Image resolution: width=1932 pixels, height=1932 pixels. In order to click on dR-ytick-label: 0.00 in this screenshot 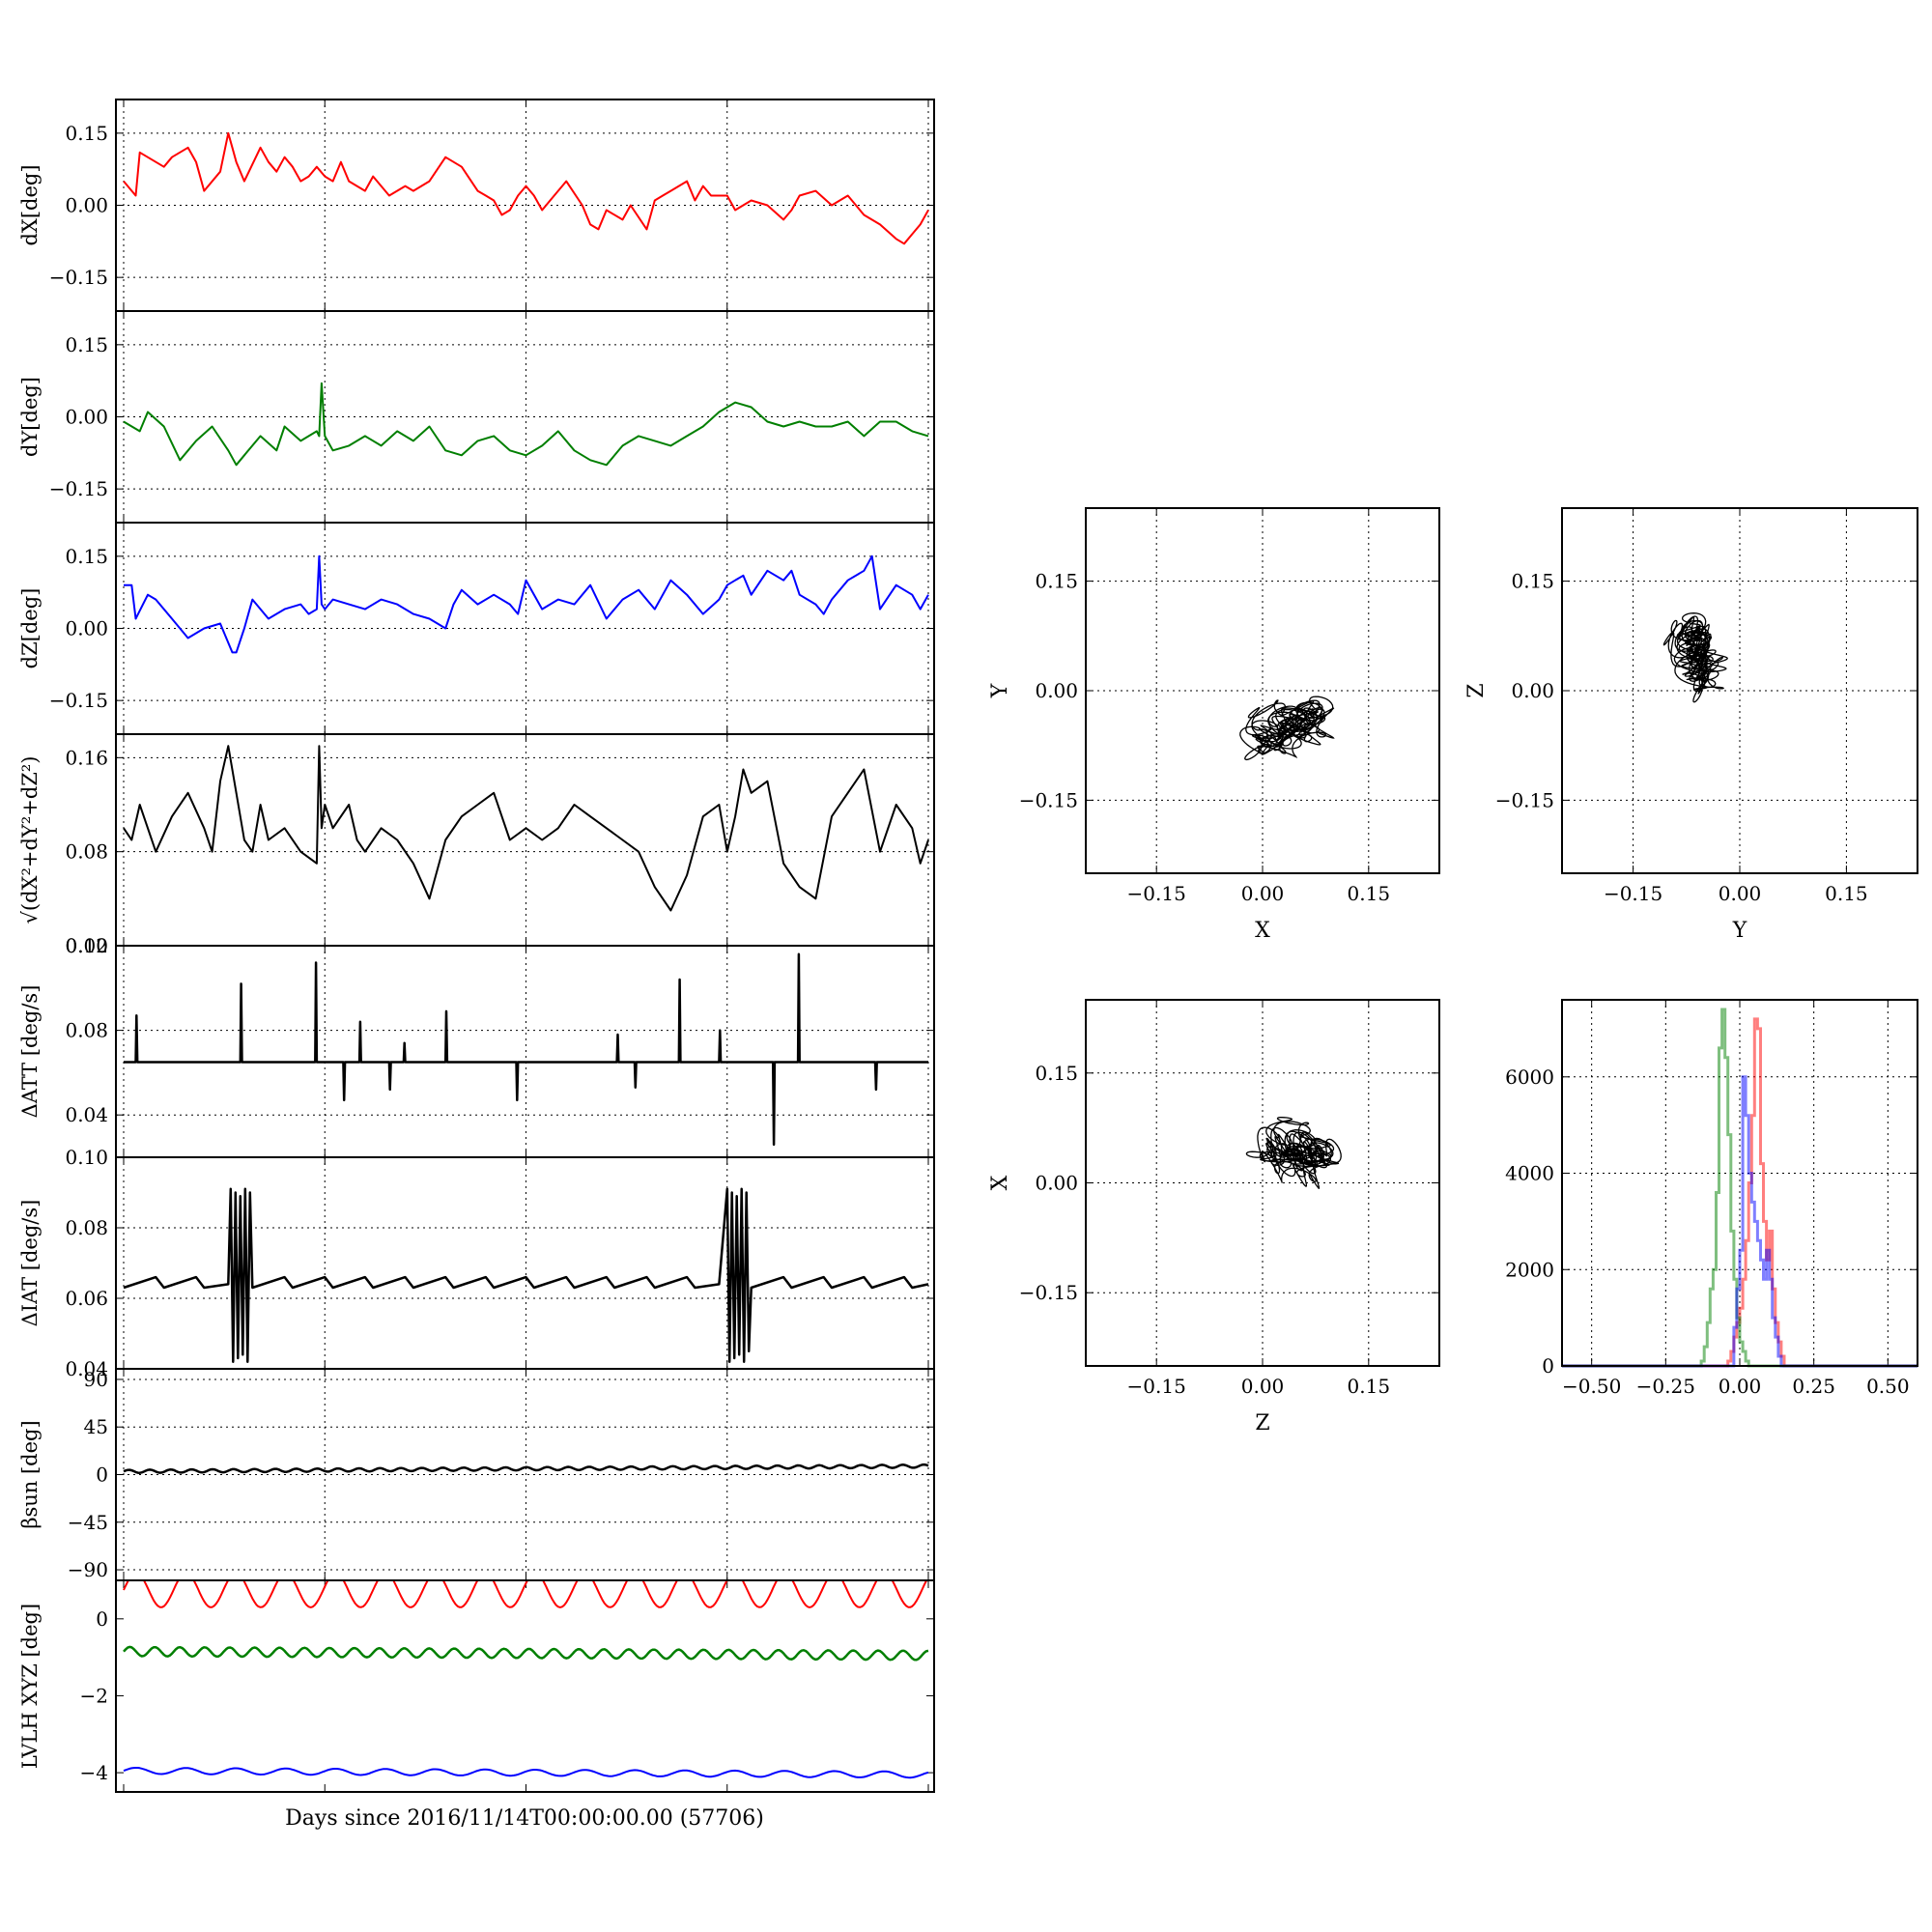, I will do `click(86, 945)`.